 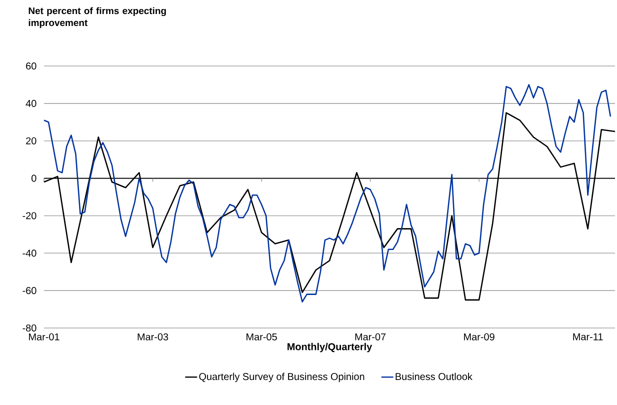 I want to click on x-tick-label: Mar-09, so click(x=479, y=336).